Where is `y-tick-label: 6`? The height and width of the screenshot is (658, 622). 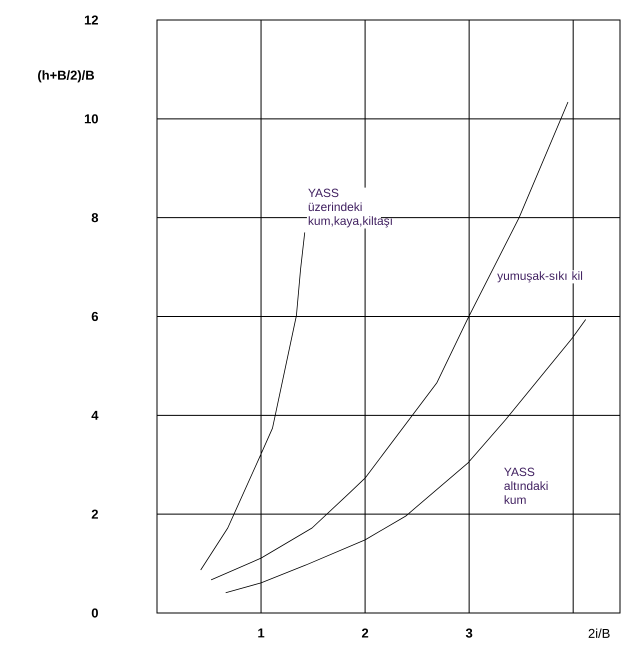
y-tick-label: 6 is located at coordinates (95, 317).